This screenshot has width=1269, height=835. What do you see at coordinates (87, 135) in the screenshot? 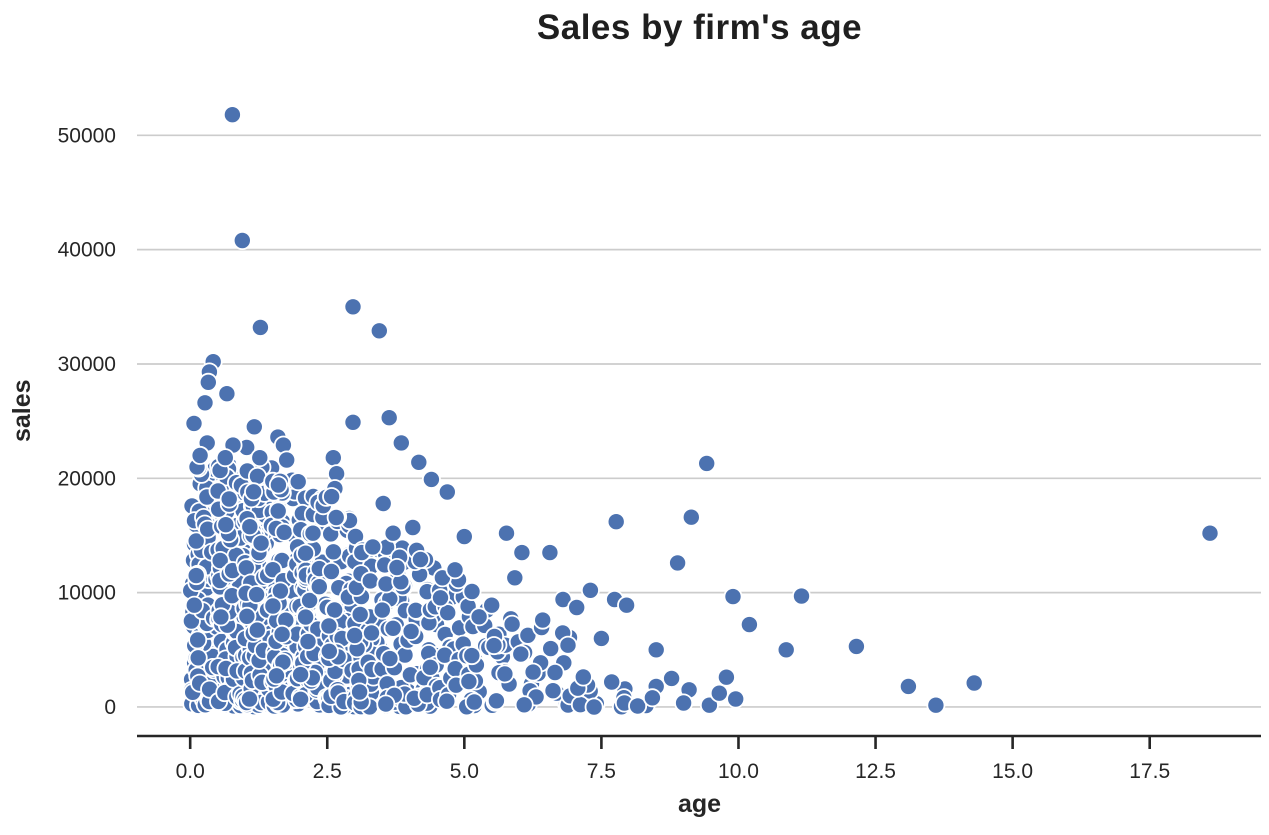
I see `y-tick-label: 50000` at bounding box center [87, 135].